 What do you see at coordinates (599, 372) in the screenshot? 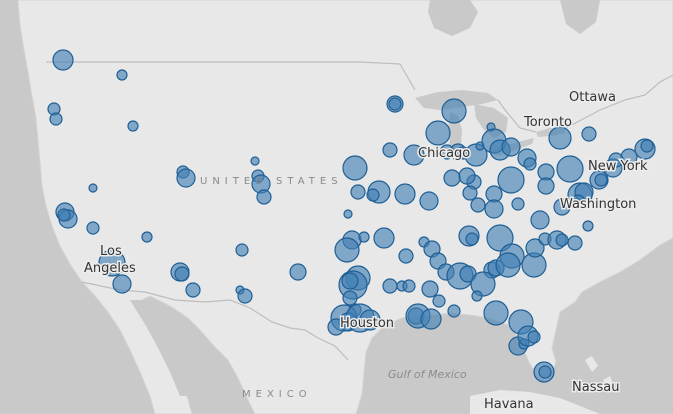
I see `bahamas` at bounding box center [599, 372].